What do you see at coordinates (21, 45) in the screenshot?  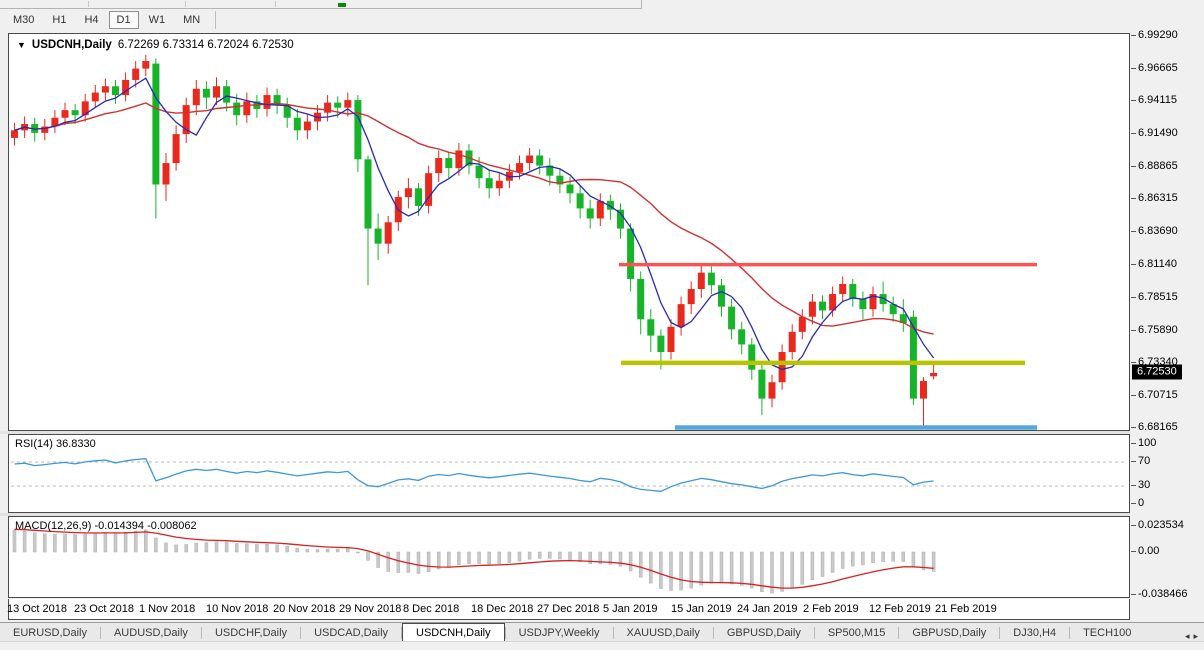 I see `symbol-menu-chevron-icon: ▼` at bounding box center [21, 45].